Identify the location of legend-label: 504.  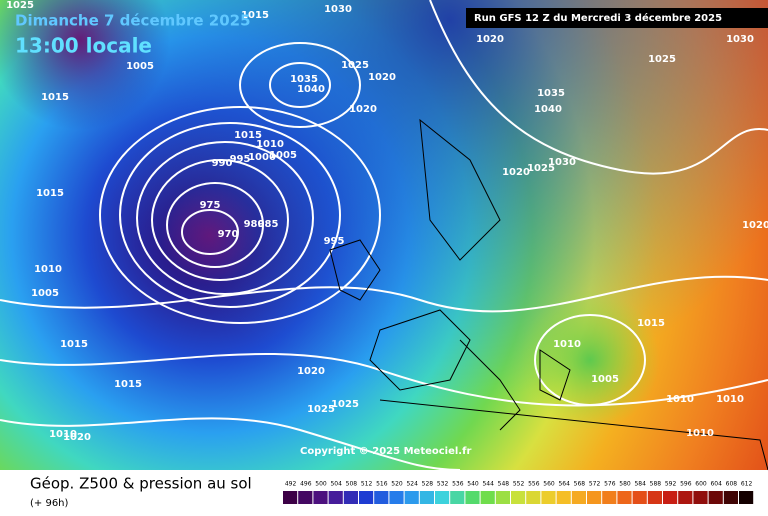
(336, 484).